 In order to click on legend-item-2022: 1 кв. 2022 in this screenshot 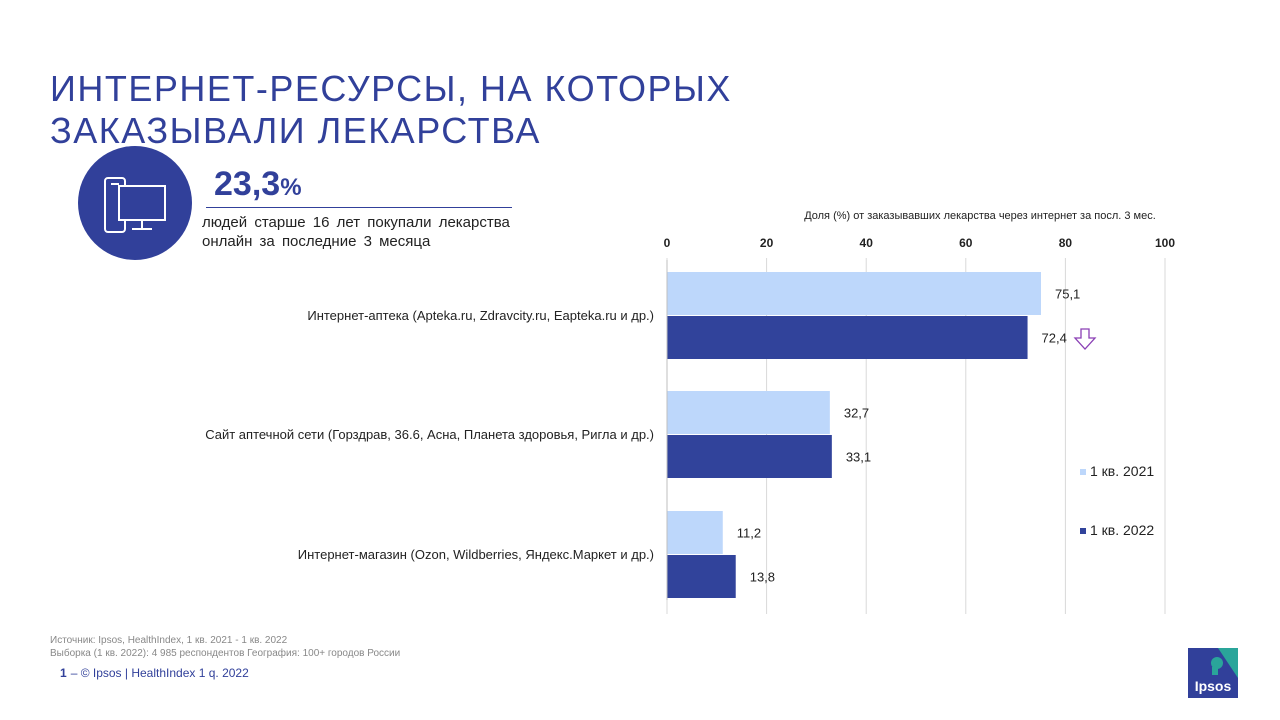, I will do `click(1117, 530)`.